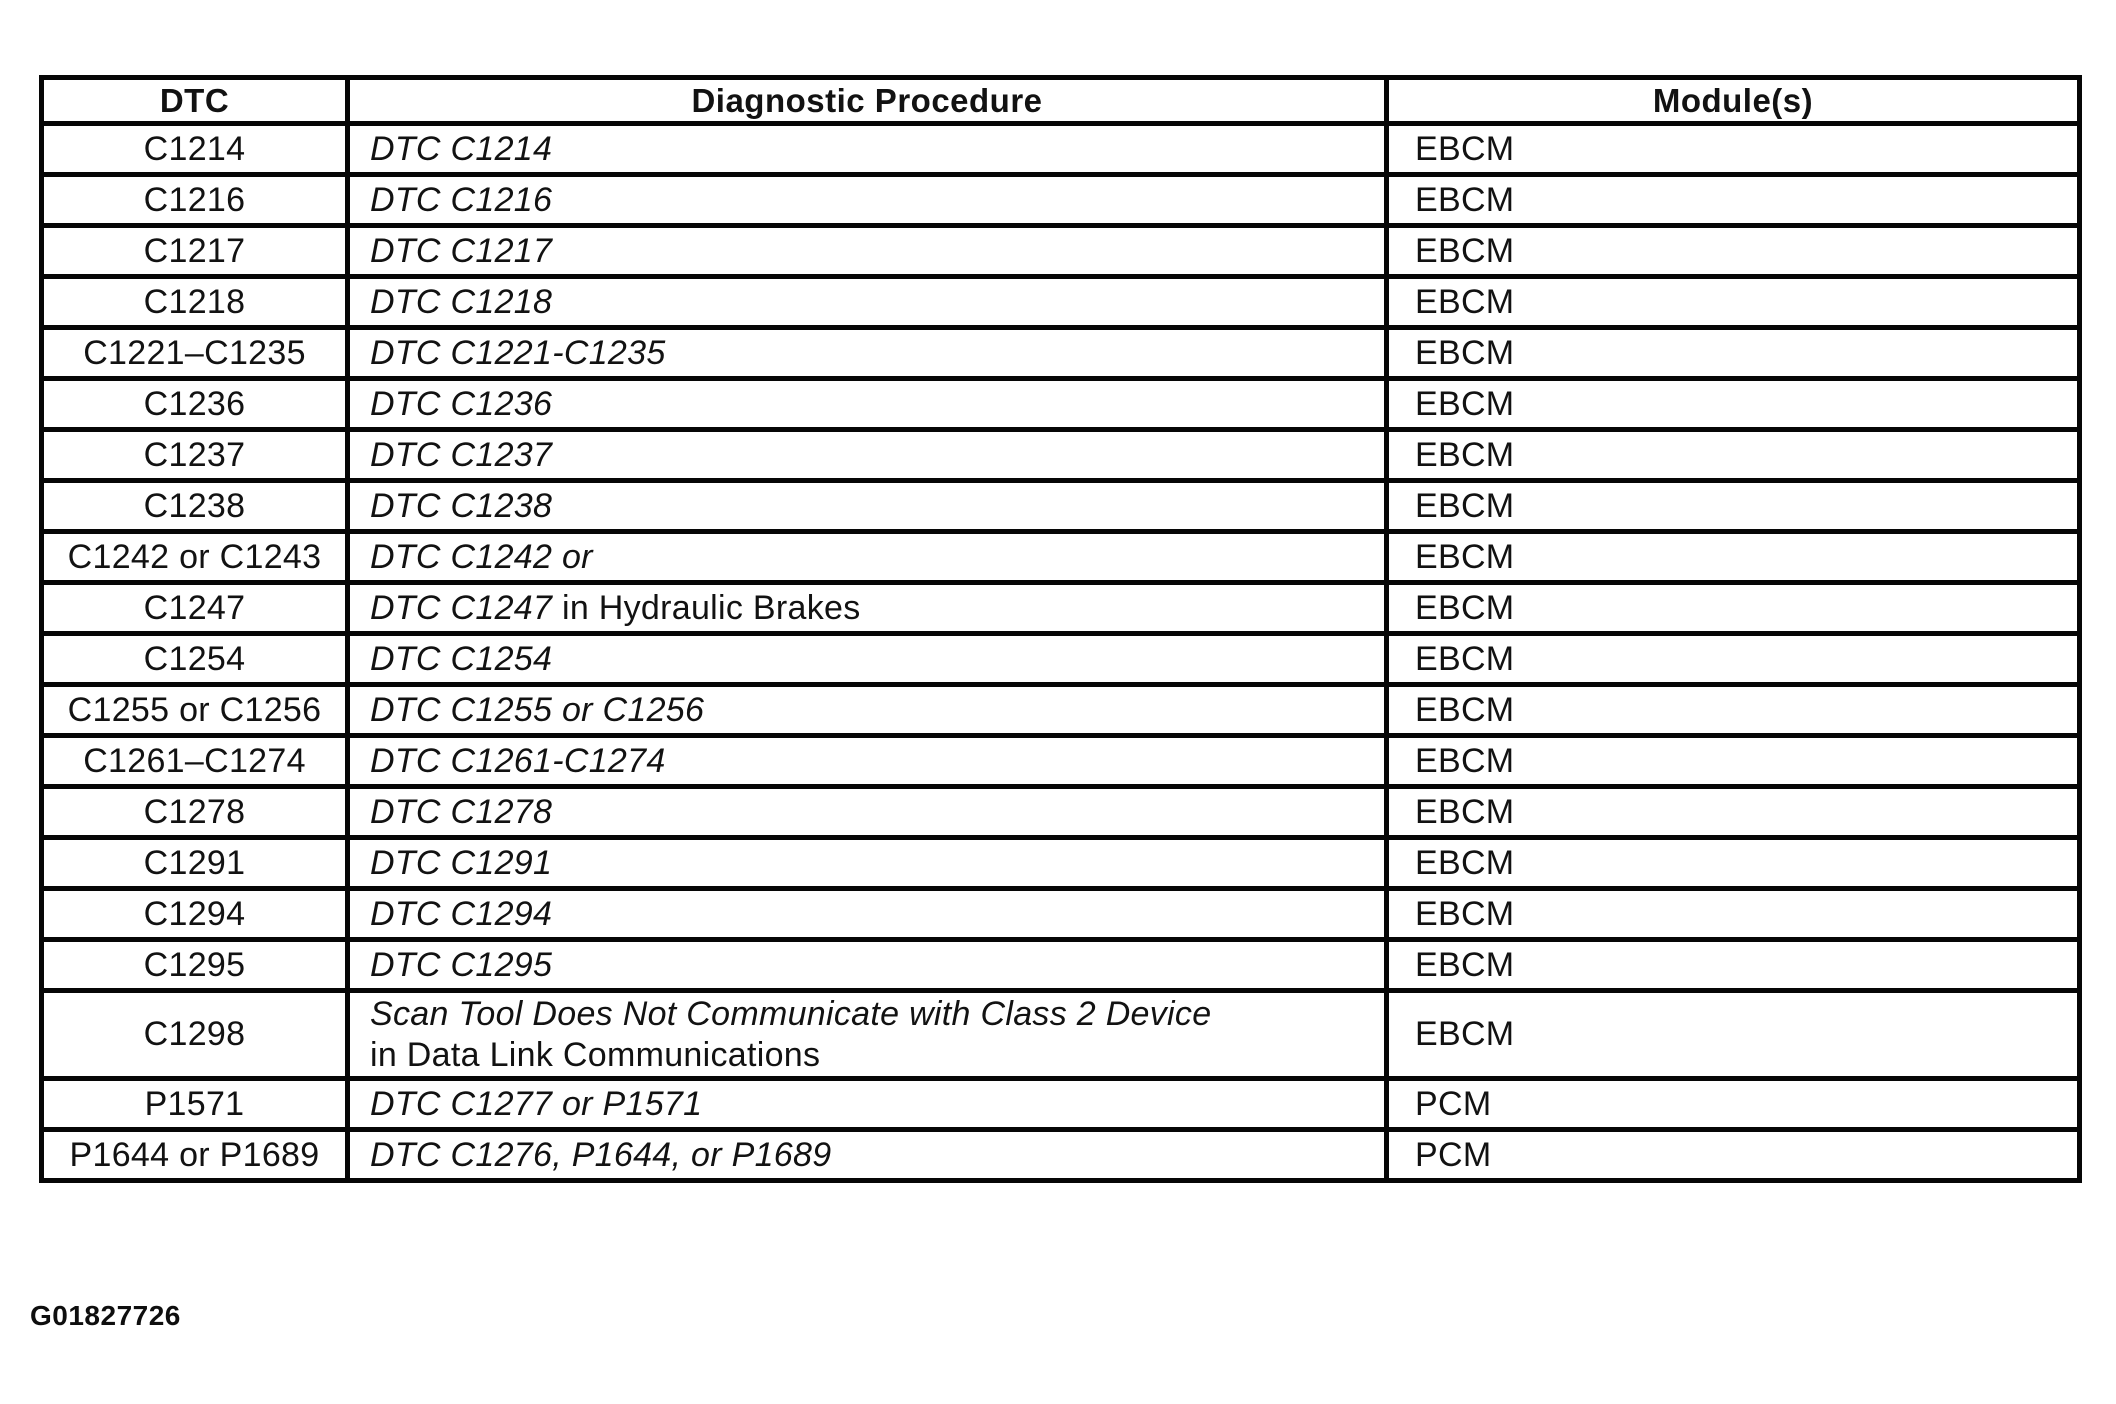  I want to click on dtc-cell: C1291, so click(194, 863).